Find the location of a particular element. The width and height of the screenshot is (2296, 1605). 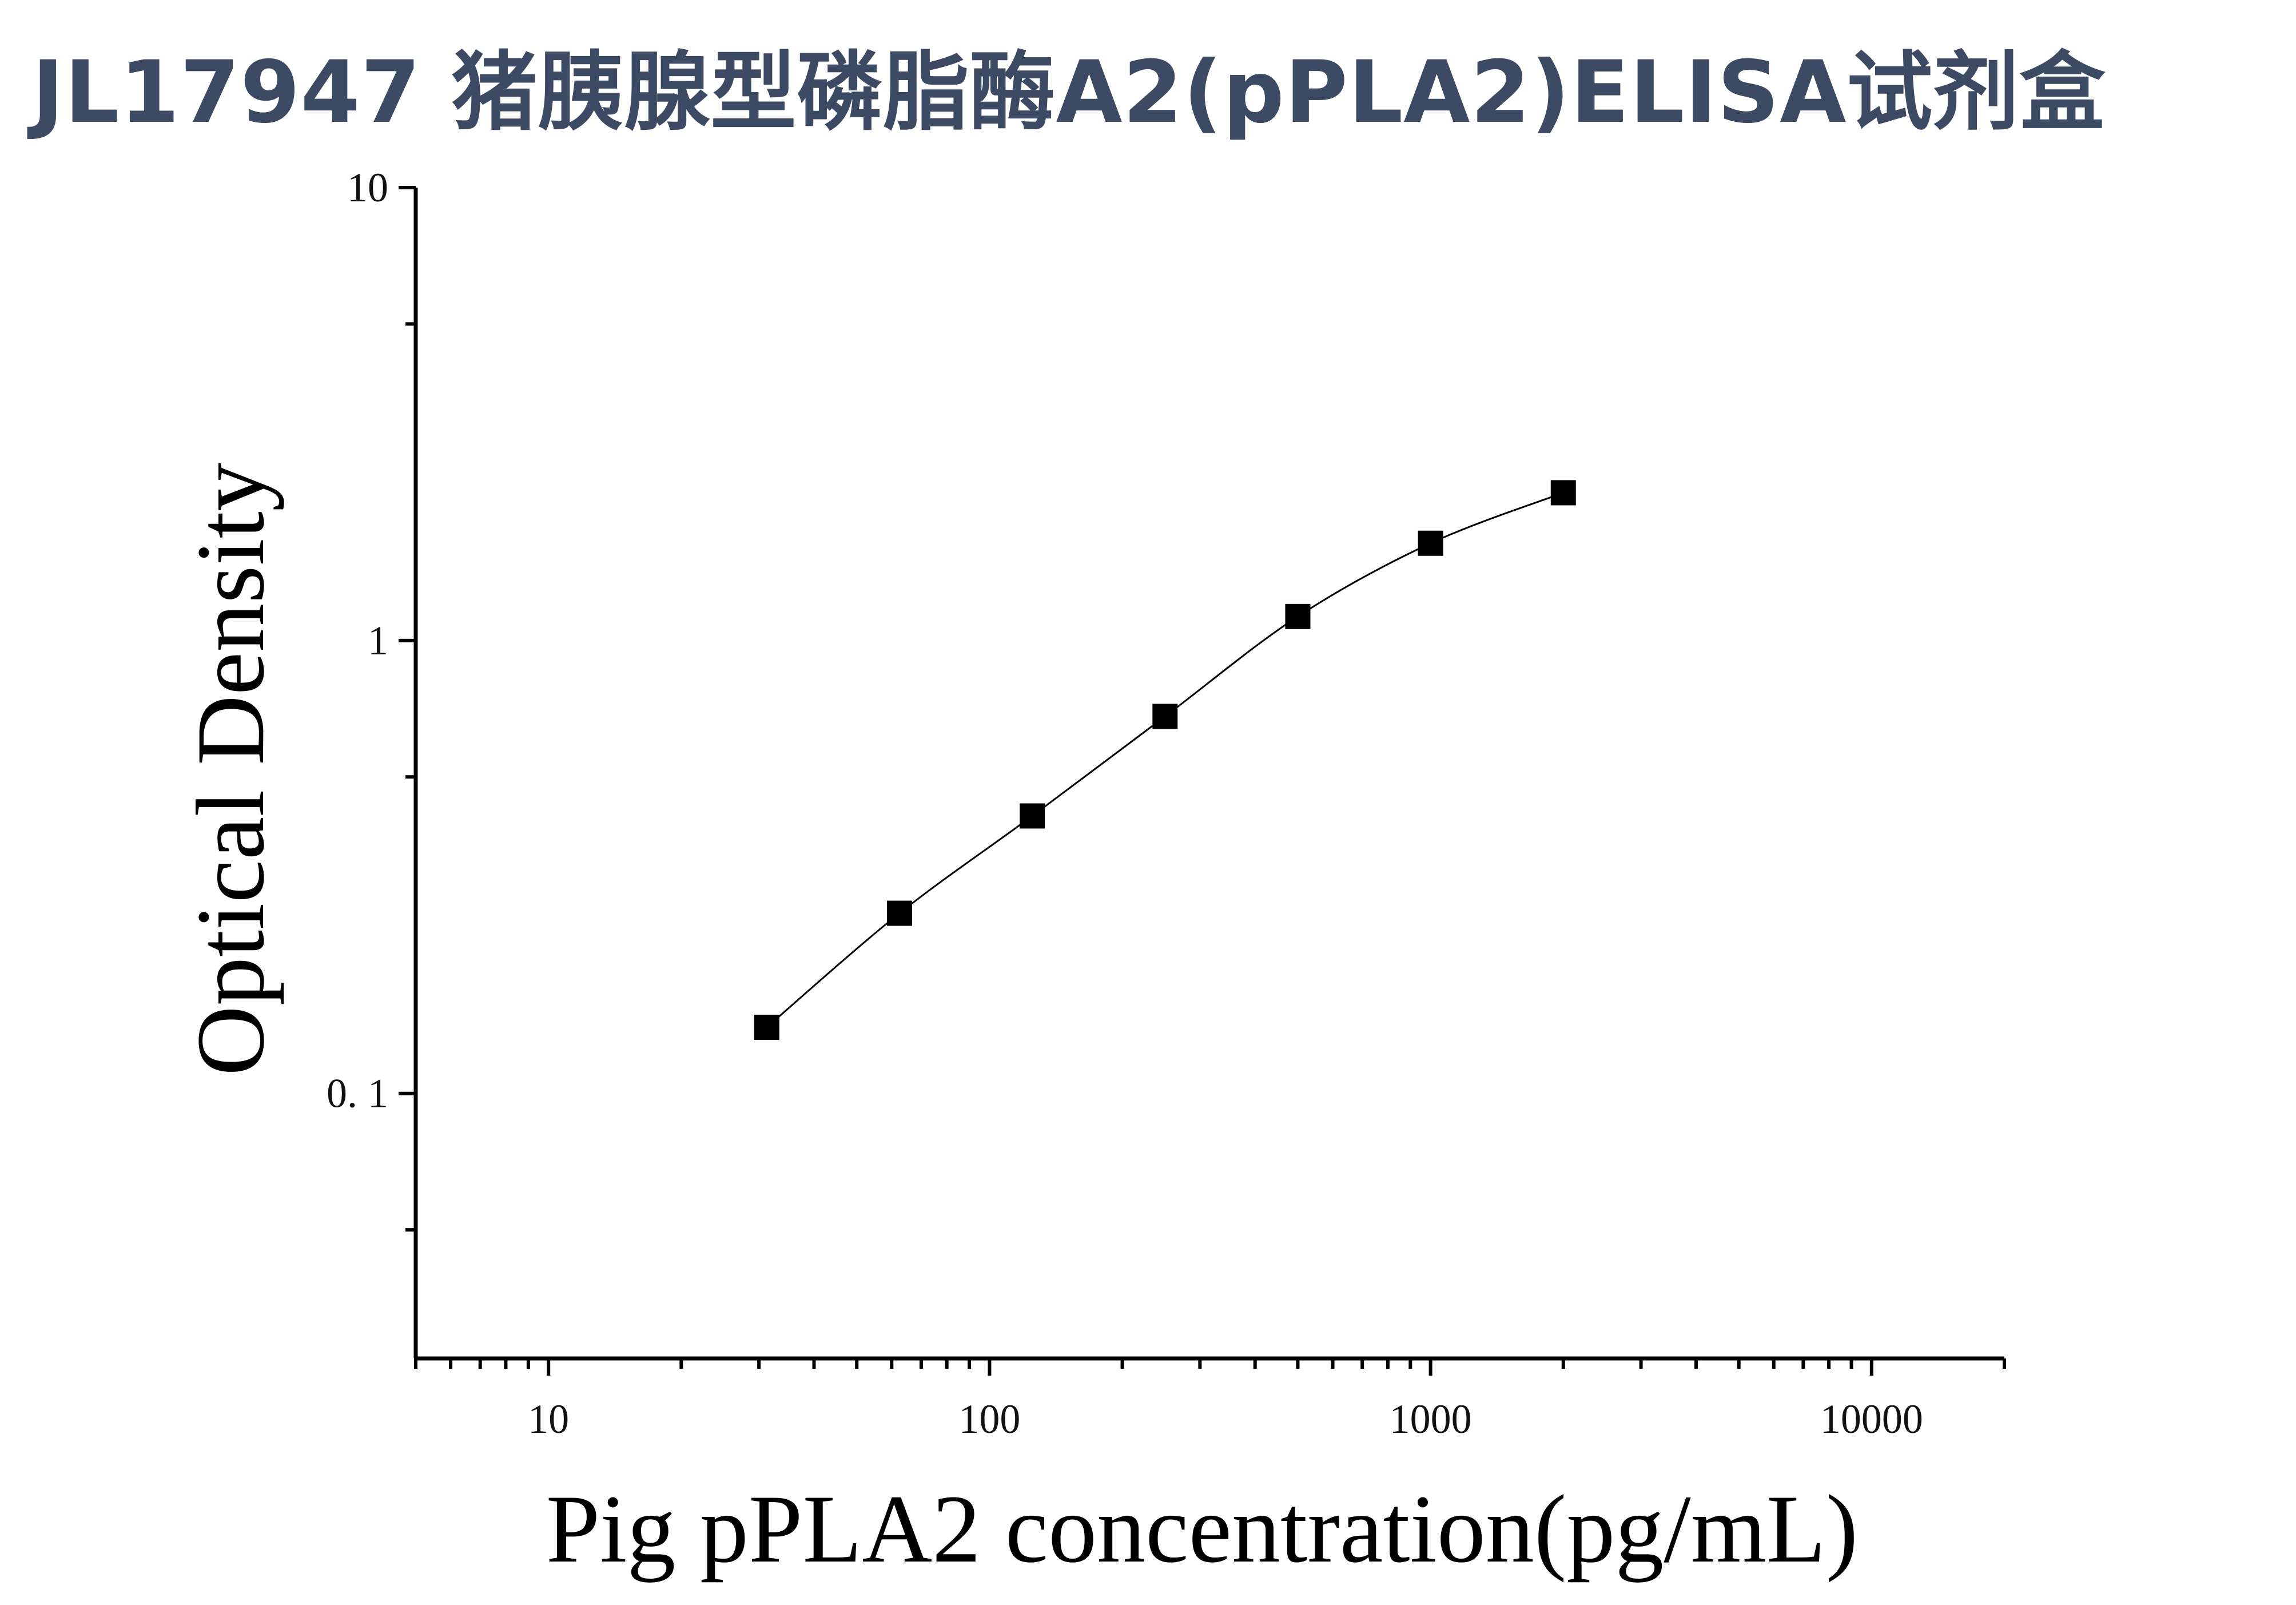

fit-curve is located at coordinates (1165, 760).